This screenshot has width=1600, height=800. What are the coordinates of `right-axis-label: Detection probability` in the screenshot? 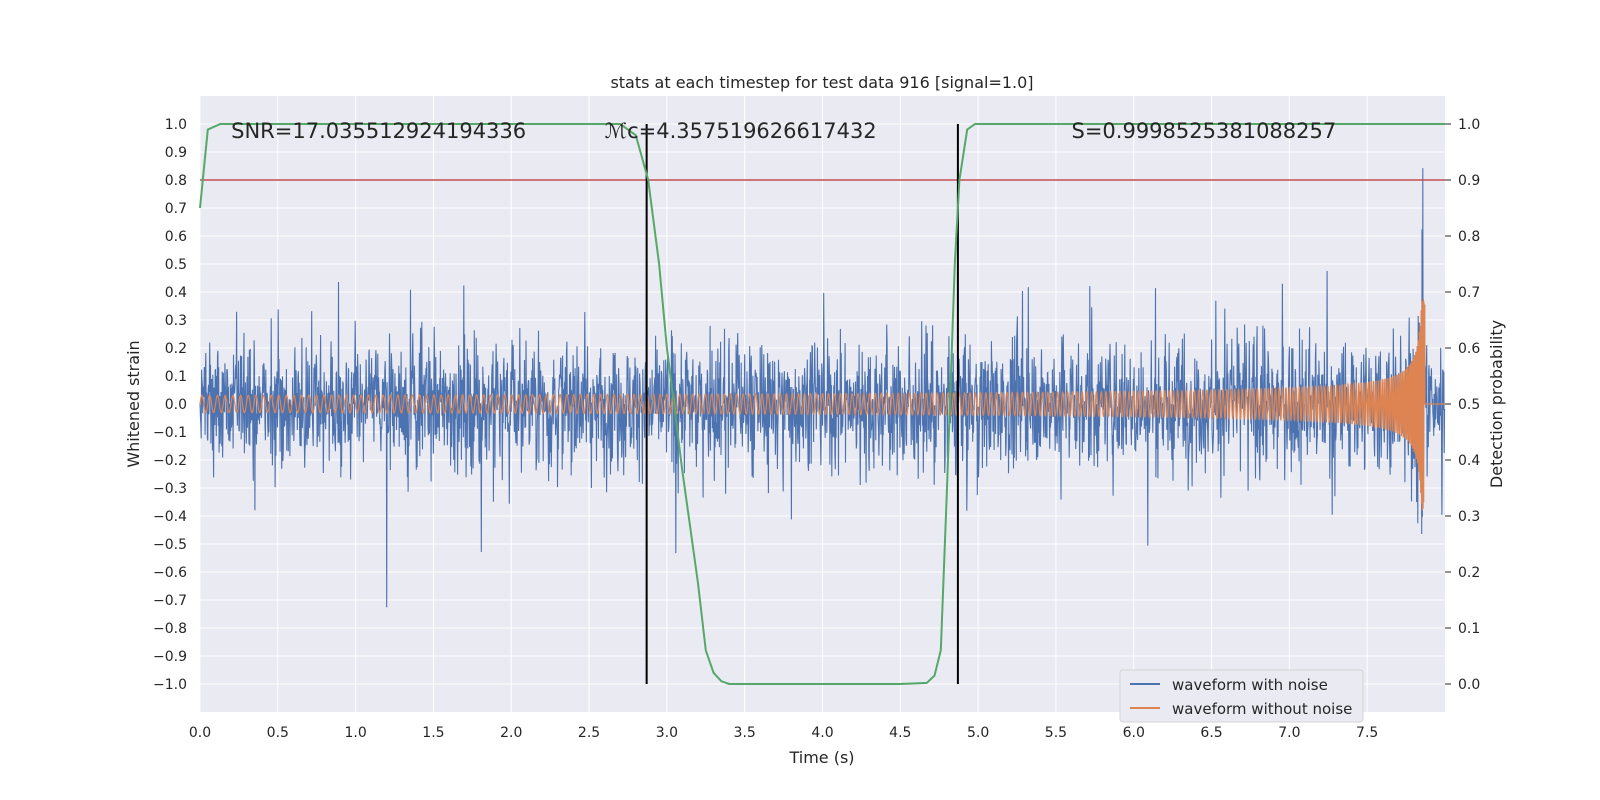 It's located at (1496, 404).